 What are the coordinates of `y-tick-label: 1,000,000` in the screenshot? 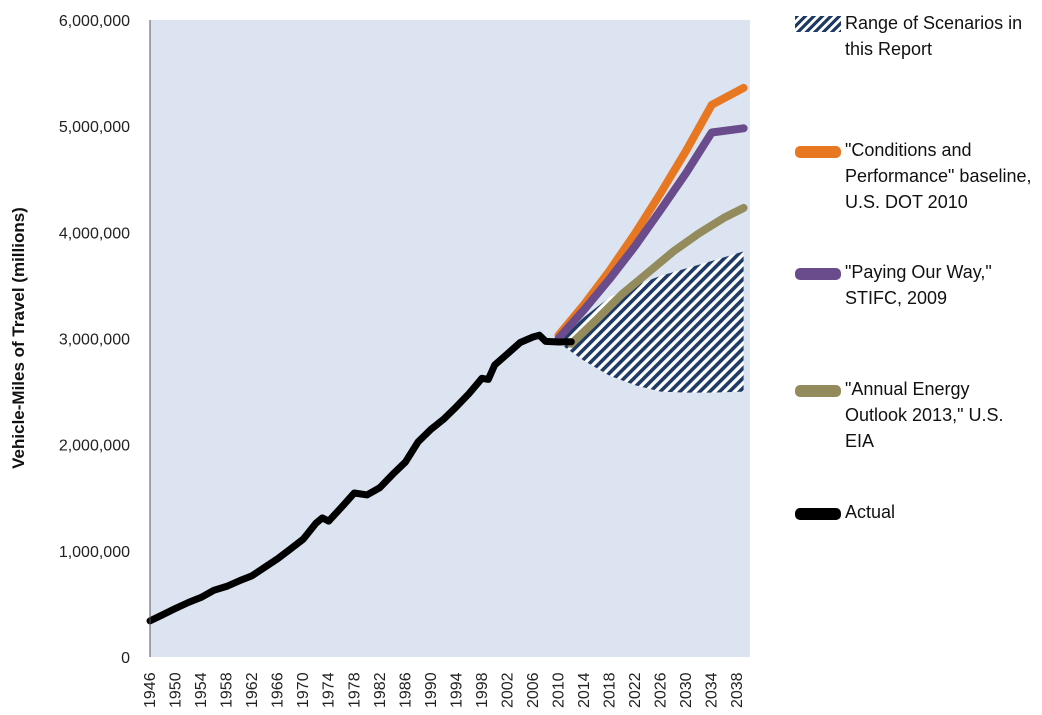 It's located at (94, 552).